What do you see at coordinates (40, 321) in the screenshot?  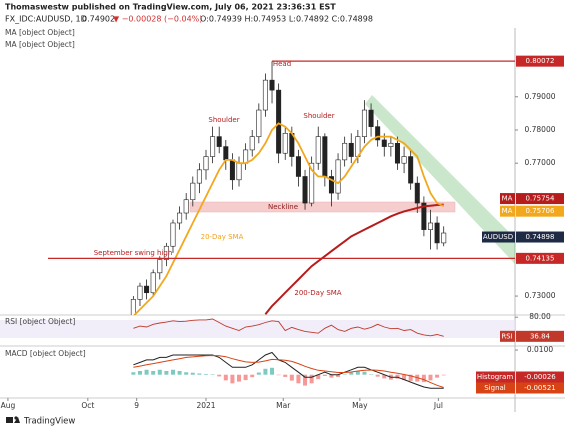 I see `pane-title: RSI [object Object]` at bounding box center [40, 321].